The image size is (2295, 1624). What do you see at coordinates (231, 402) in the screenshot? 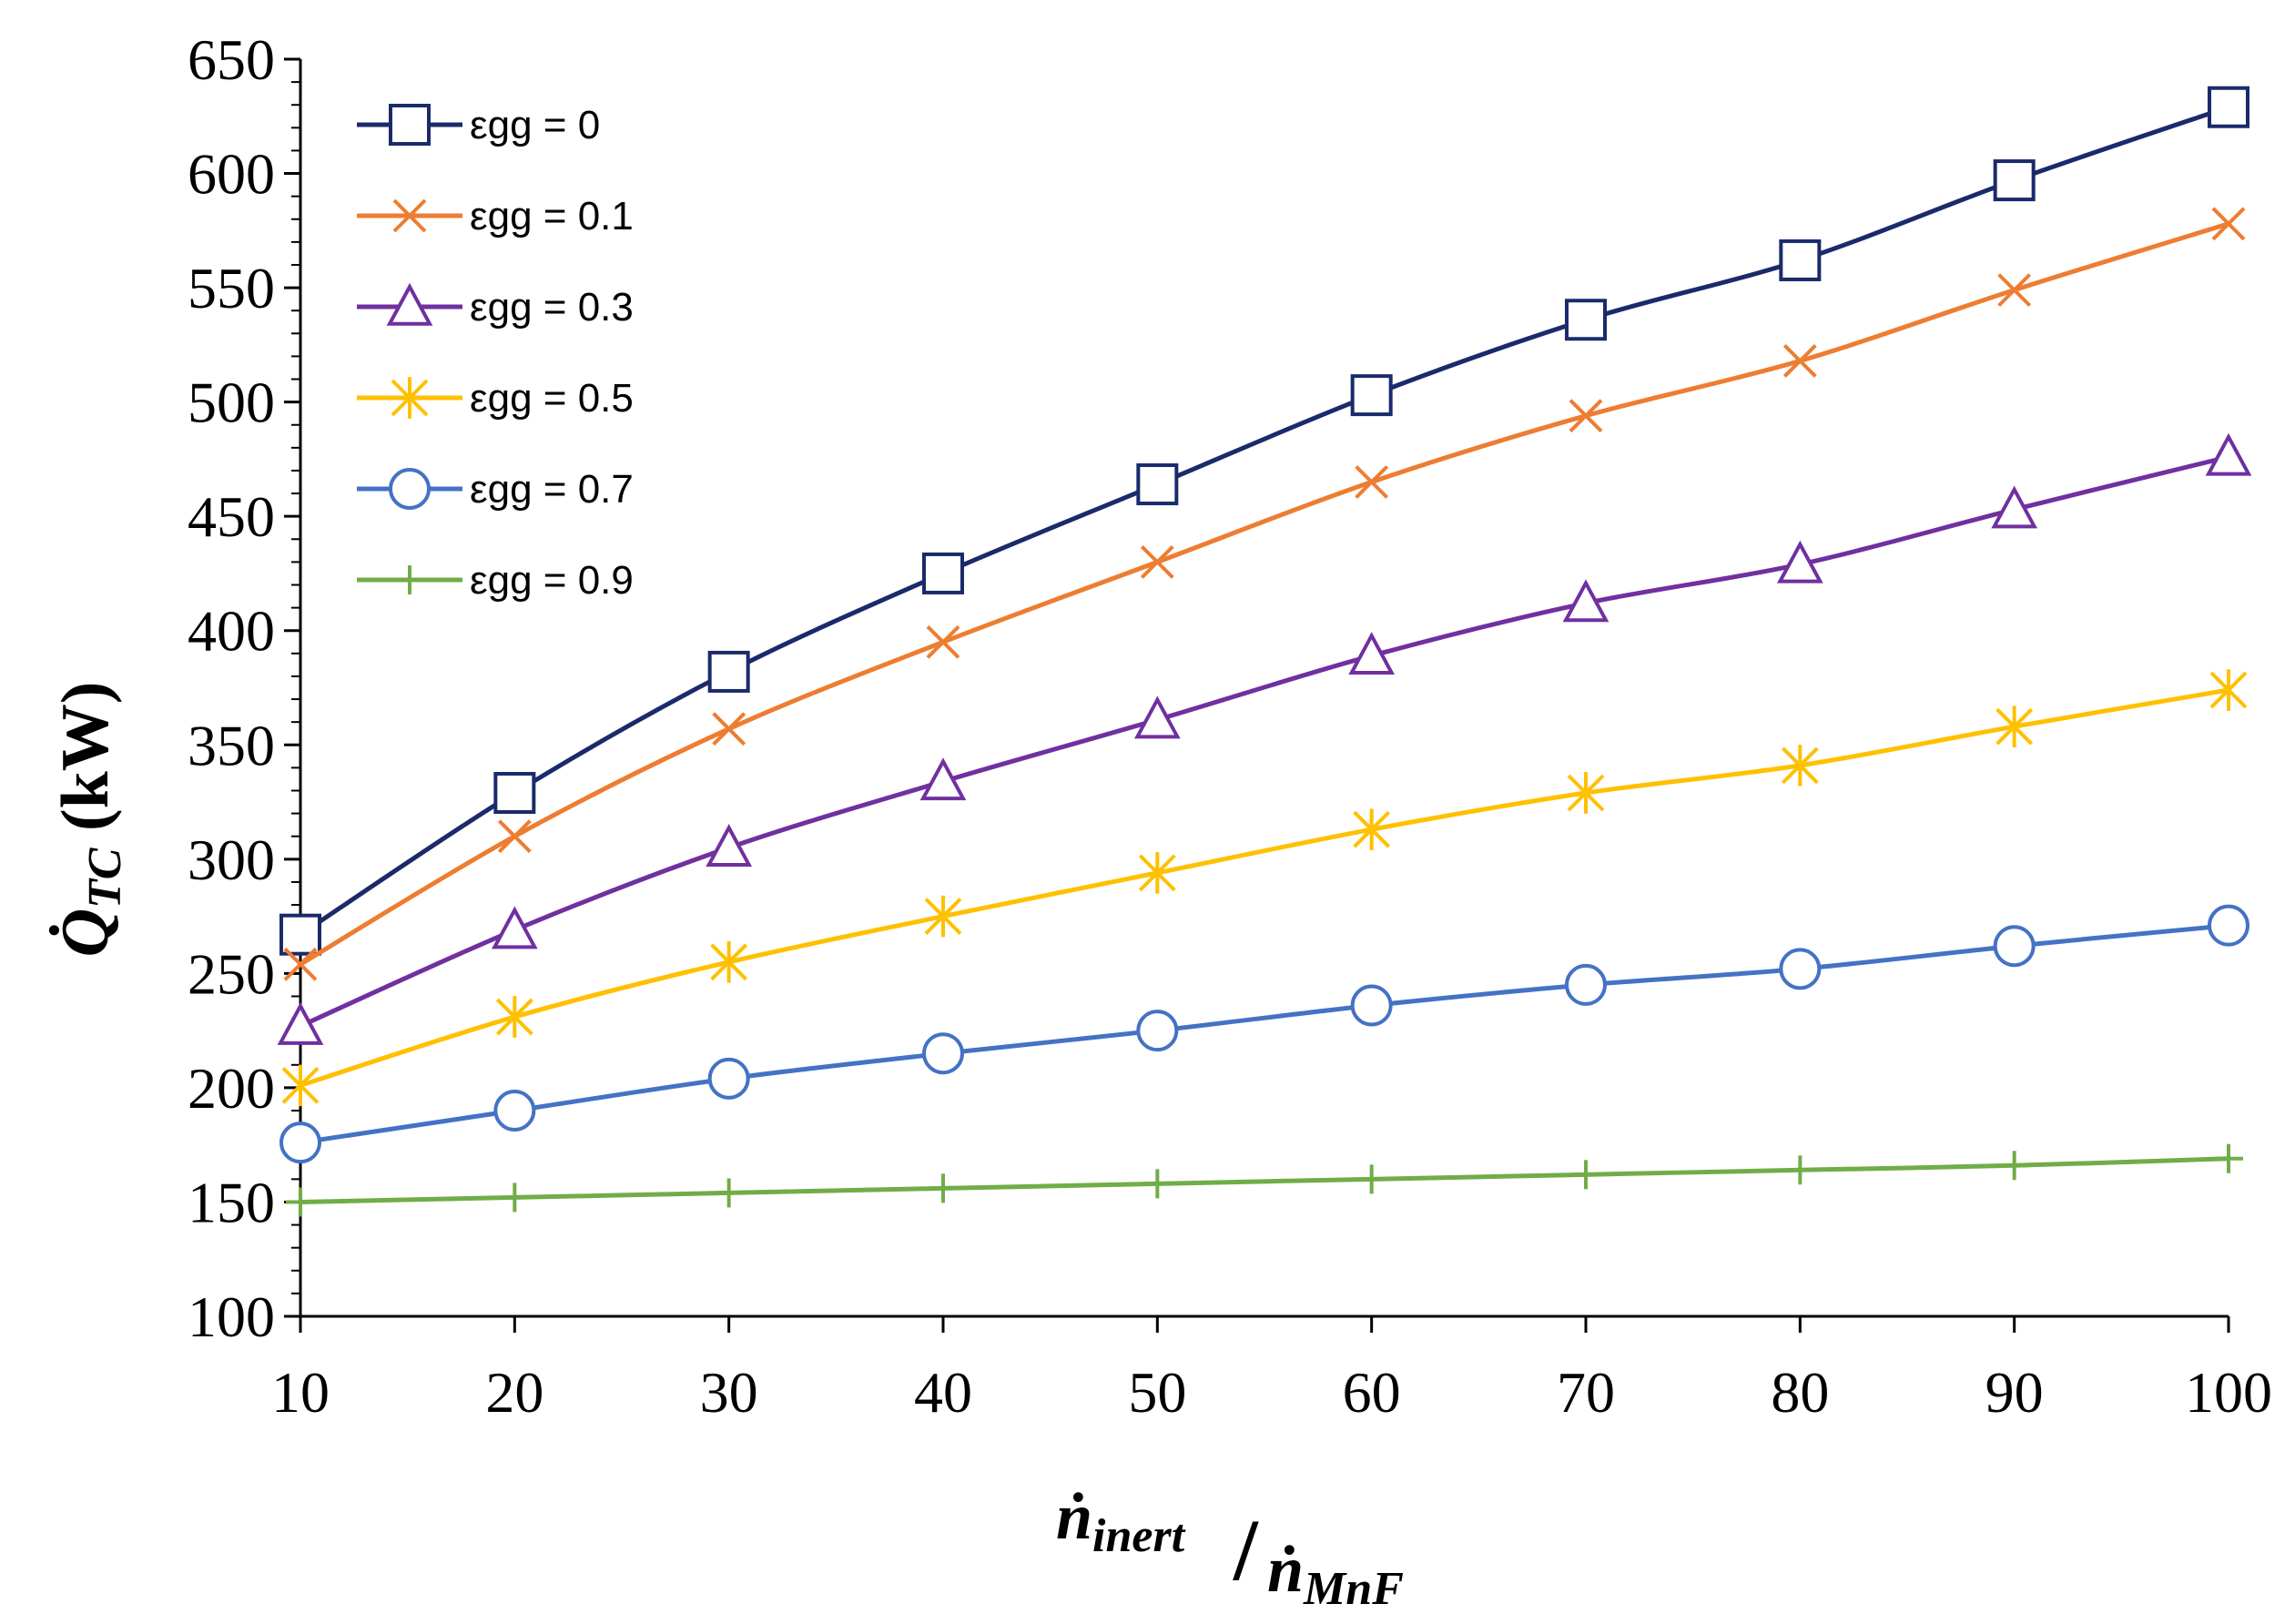
I see `y-tick-label: 500` at bounding box center [231, 402].